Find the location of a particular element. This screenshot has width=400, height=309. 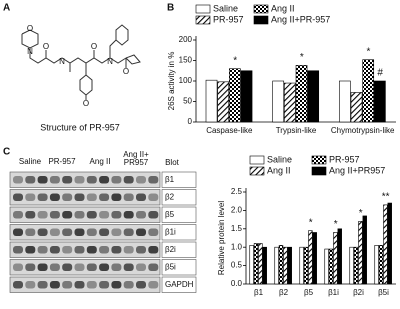

row-label: β1i is located at coordinates (170, 231).